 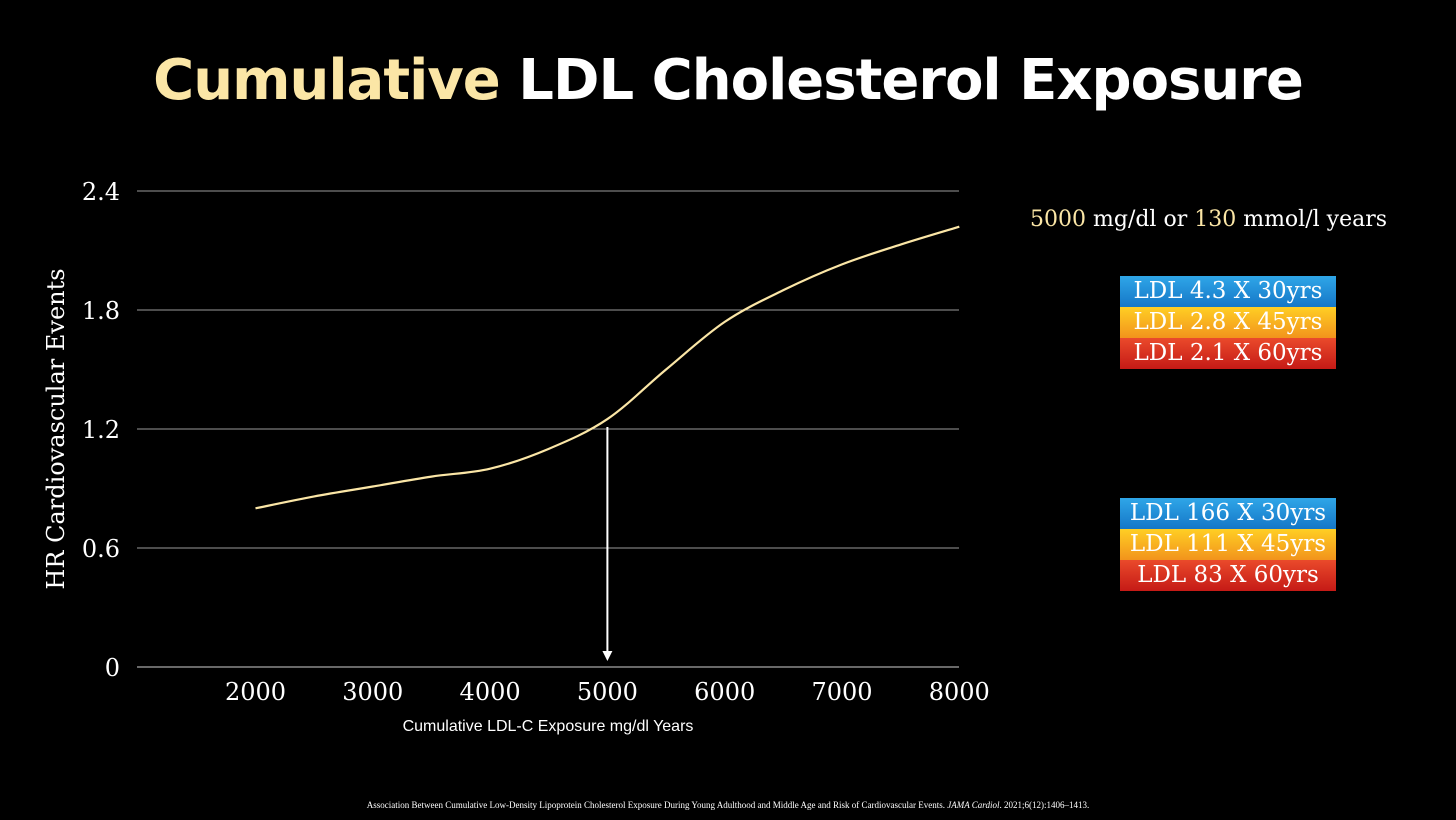 What do you see at coordinates (548, 726) in the screenshot?
I see `x-axis-label: Cumulative LDL-C Exposure mg/dl Years` at bounding box center [548, 726].